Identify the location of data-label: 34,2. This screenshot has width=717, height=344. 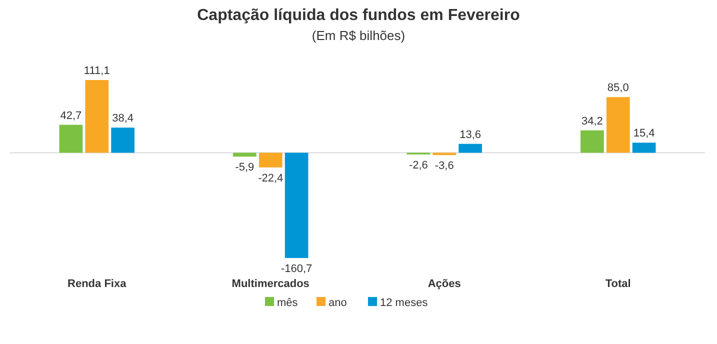
(592, 121).